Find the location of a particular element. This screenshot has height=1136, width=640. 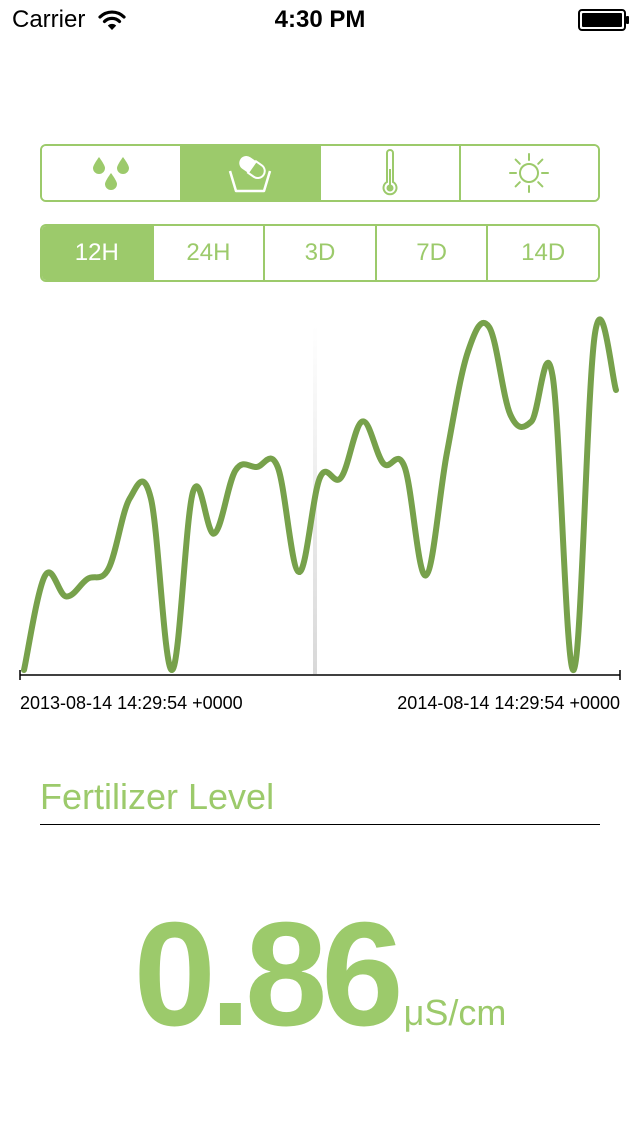

sensor-selector is located at coordinates (320, 173).